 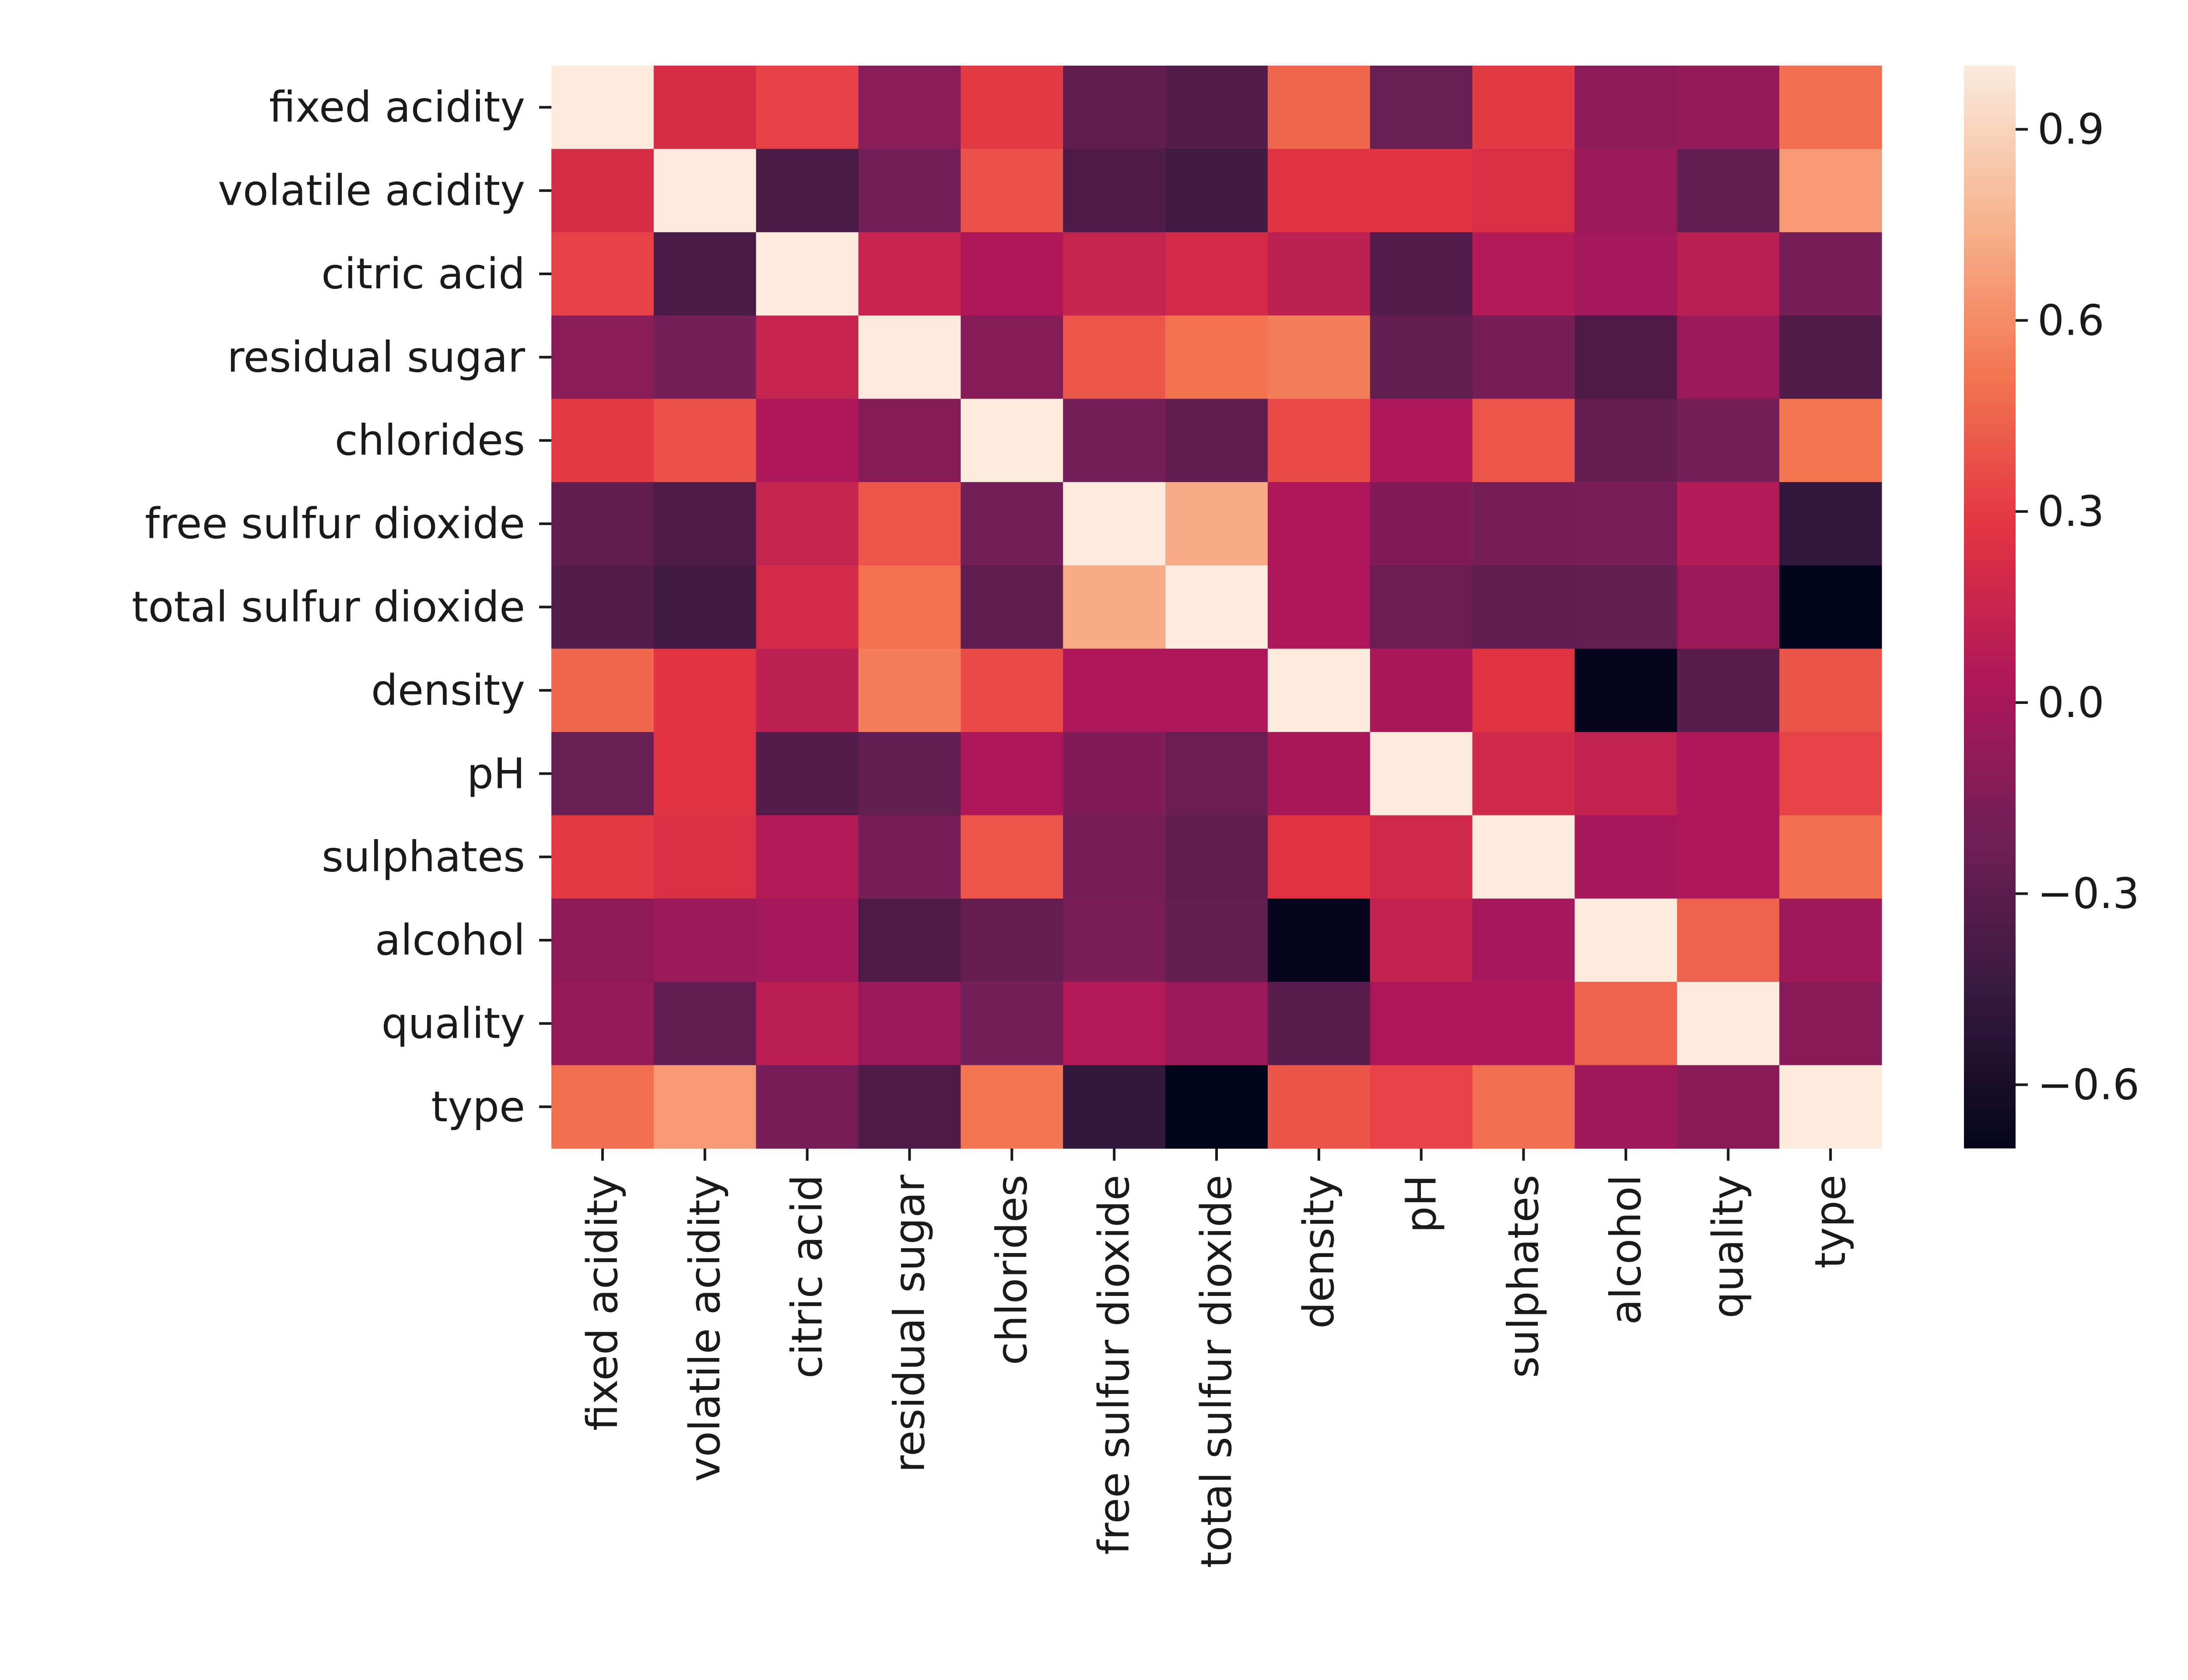 What do you see at coordinates (2078, 607) in the screenshot?
I see `colorbar-tick-labels: 0.9 0.6 0.3 0.0 −0.3 −0.6` at bounding box center [2078, 607].